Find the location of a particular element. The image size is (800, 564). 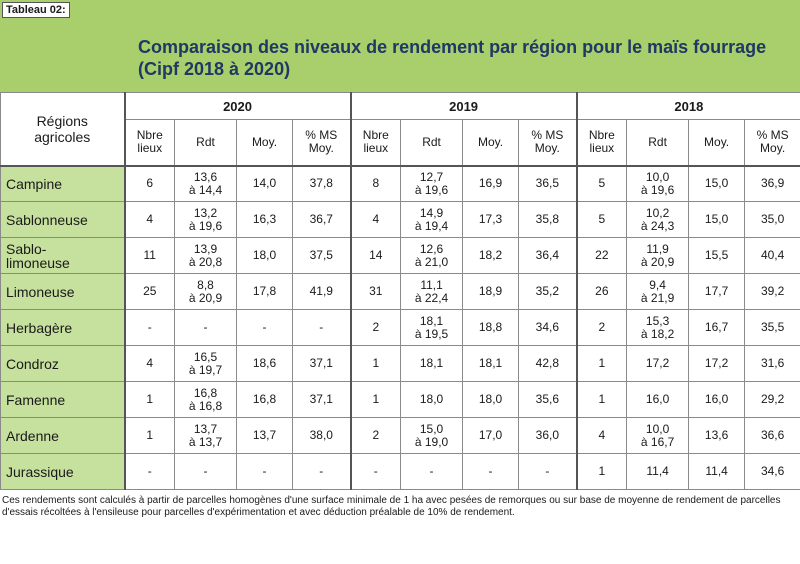

cell-line: à 19,6 is located at coordinates (657, 189).